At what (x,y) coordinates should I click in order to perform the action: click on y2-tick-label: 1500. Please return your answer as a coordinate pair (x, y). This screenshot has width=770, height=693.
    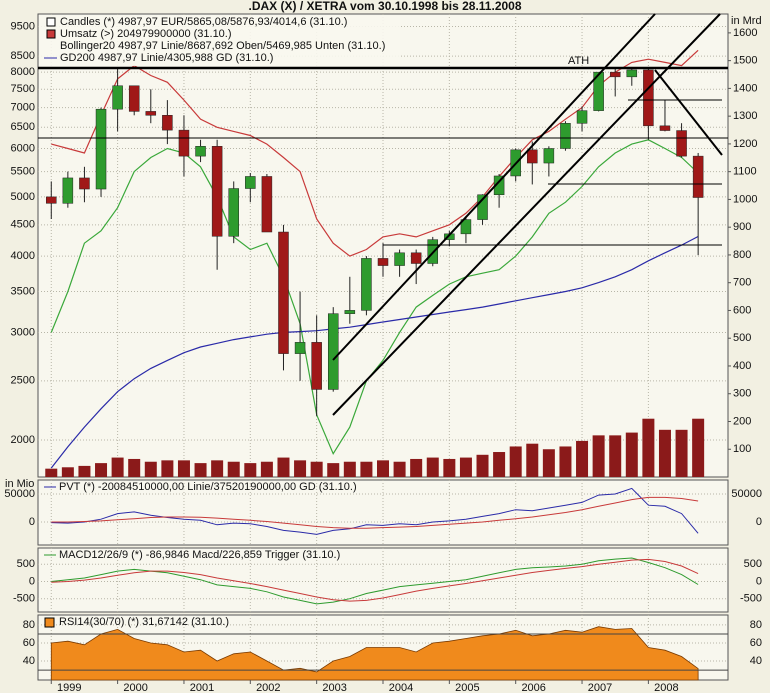
    Looking at the image, I should click on (745, 61).